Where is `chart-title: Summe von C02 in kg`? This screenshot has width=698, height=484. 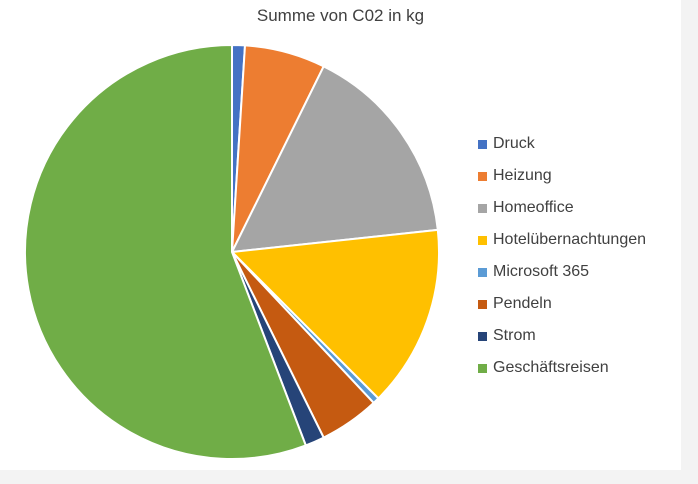 chart-title: Summe von C02 in kg is located at coordinates (340, 15).